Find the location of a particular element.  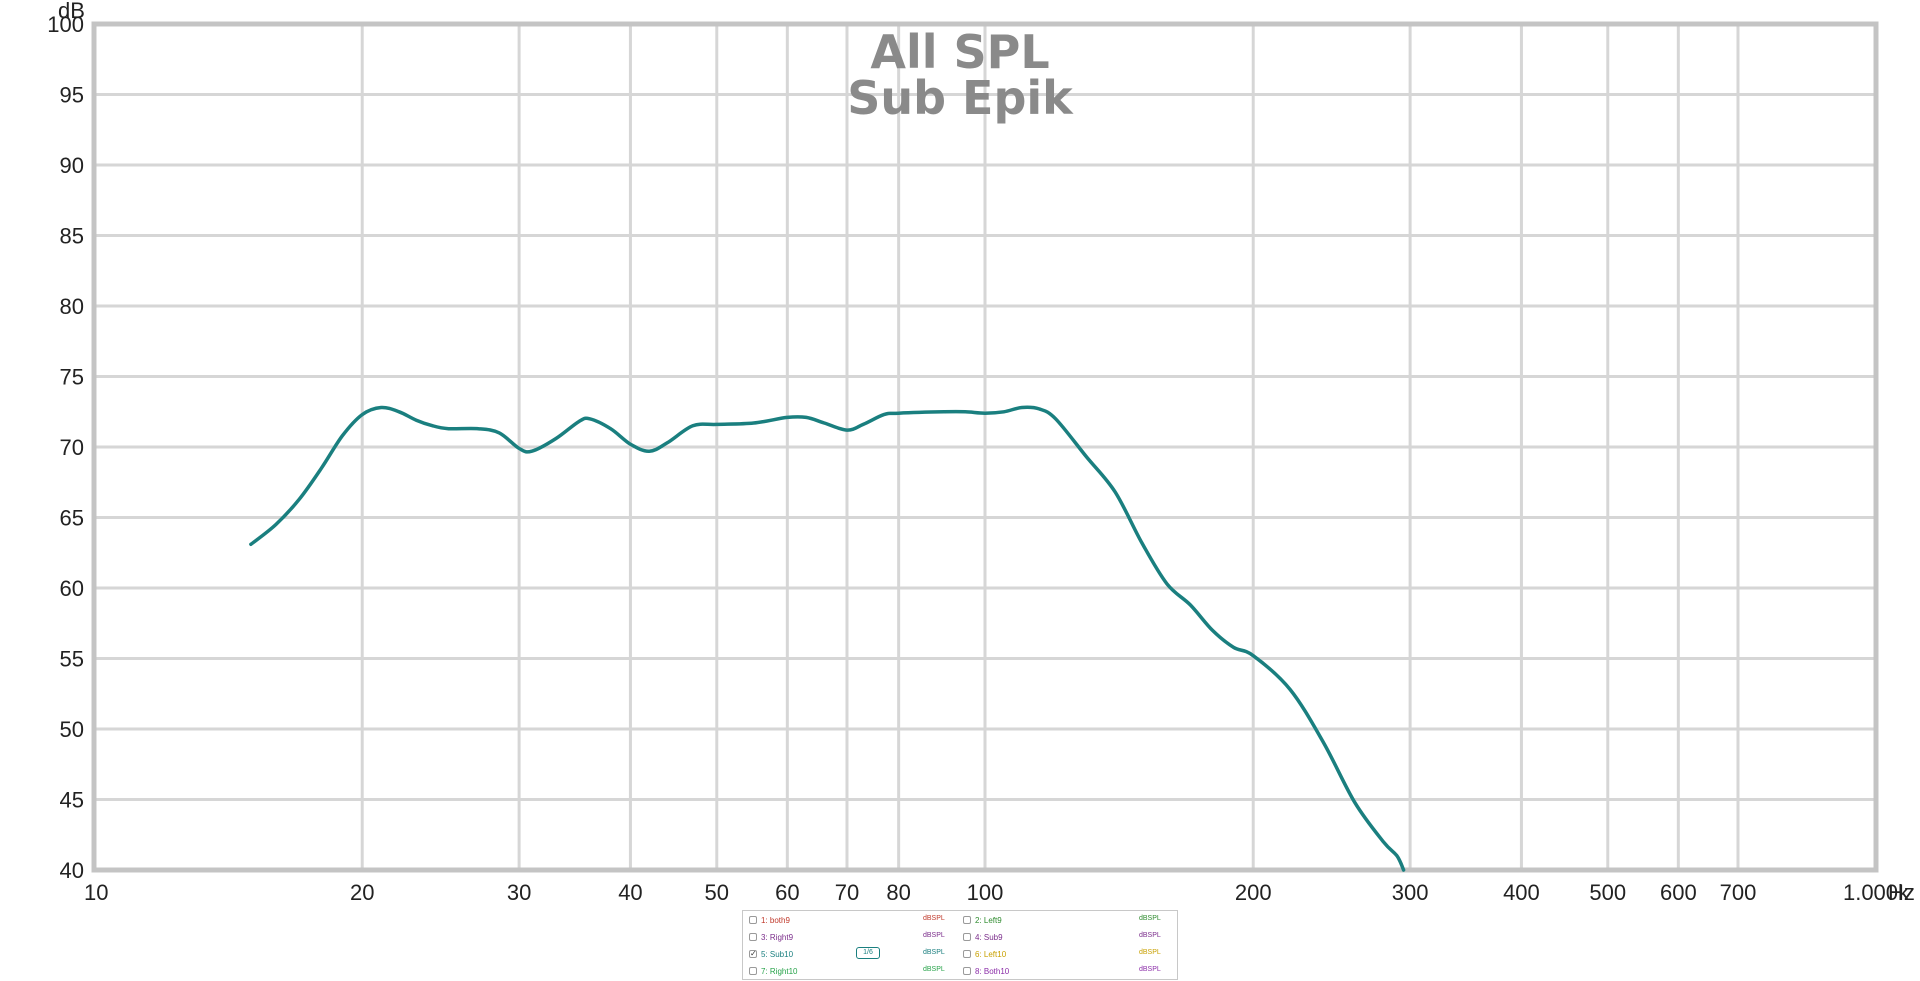

legend-label: 1: both9 is located at coordinates (775, 920).